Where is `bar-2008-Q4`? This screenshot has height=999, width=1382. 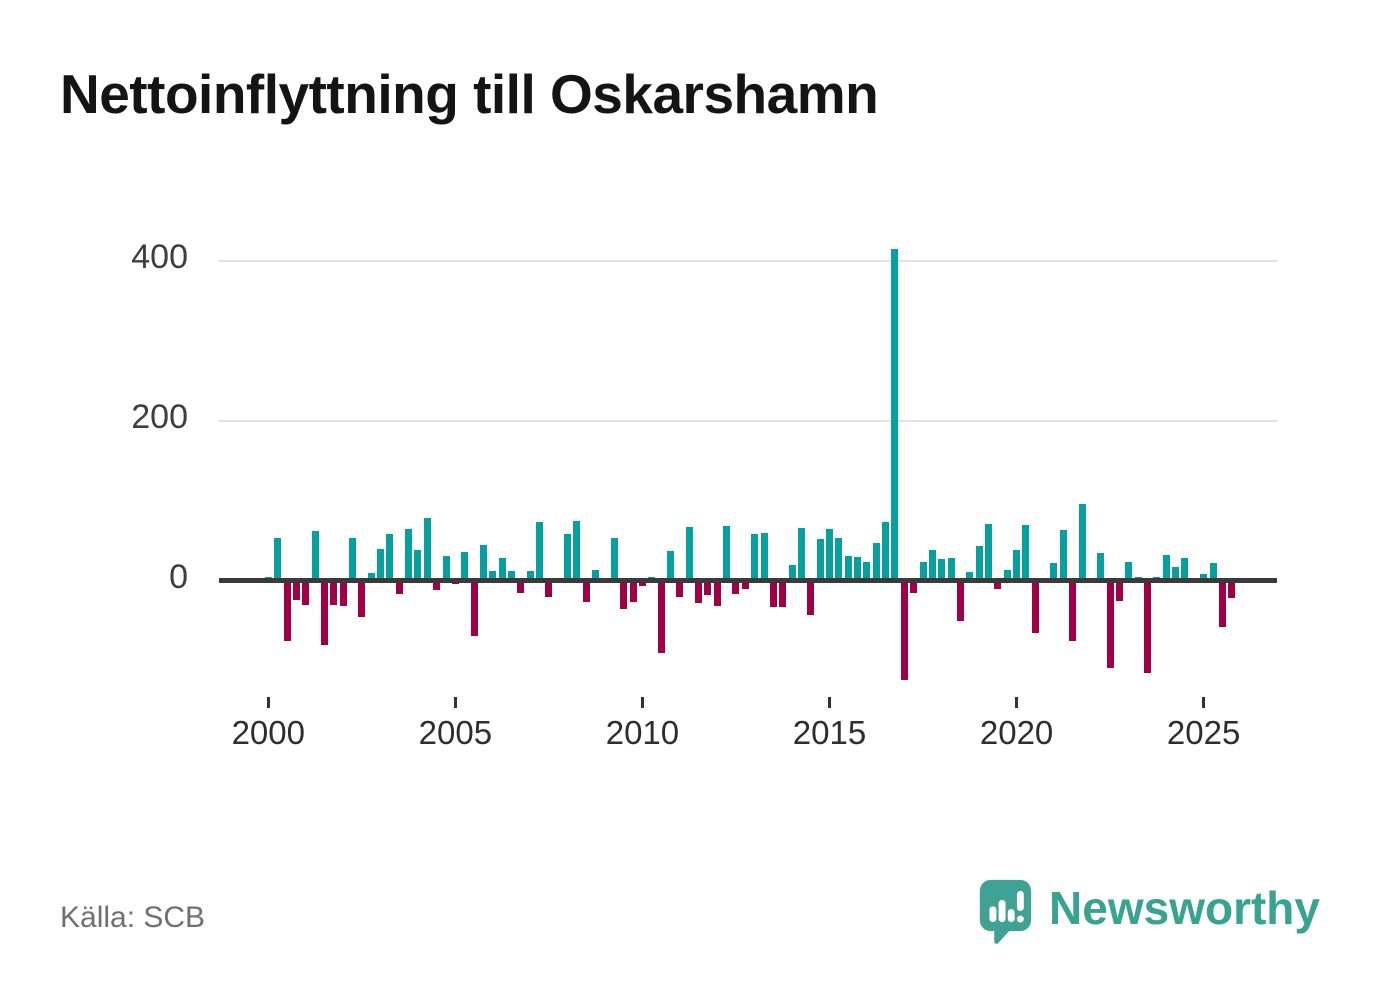
bar-2008-Q4 is located at coordinates (595, 575).